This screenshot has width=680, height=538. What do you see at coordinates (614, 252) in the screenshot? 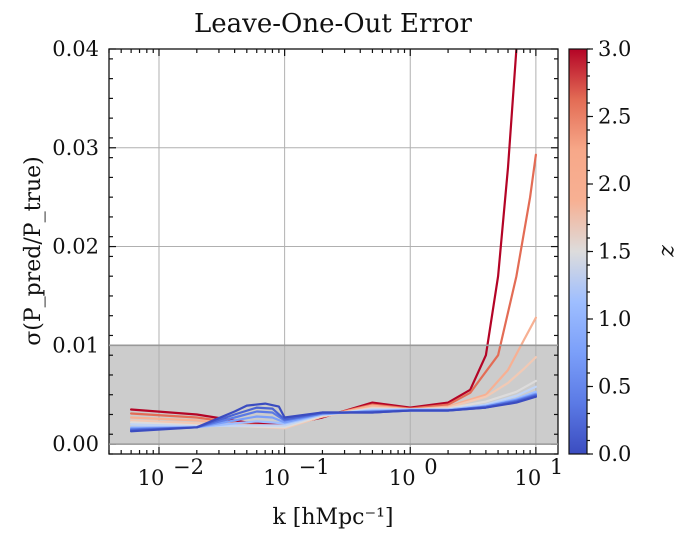
I see `colorbar-tick-label-3: 1.5` at bounding box center [614, 252].